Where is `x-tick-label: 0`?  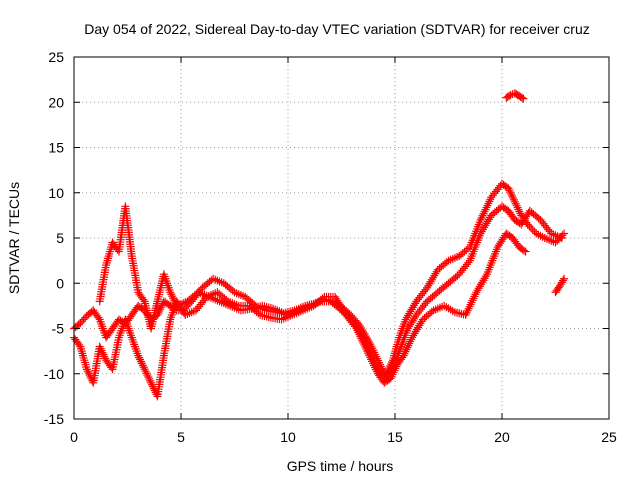
x-tick-label: 0 is located at coordinates (74, 437).